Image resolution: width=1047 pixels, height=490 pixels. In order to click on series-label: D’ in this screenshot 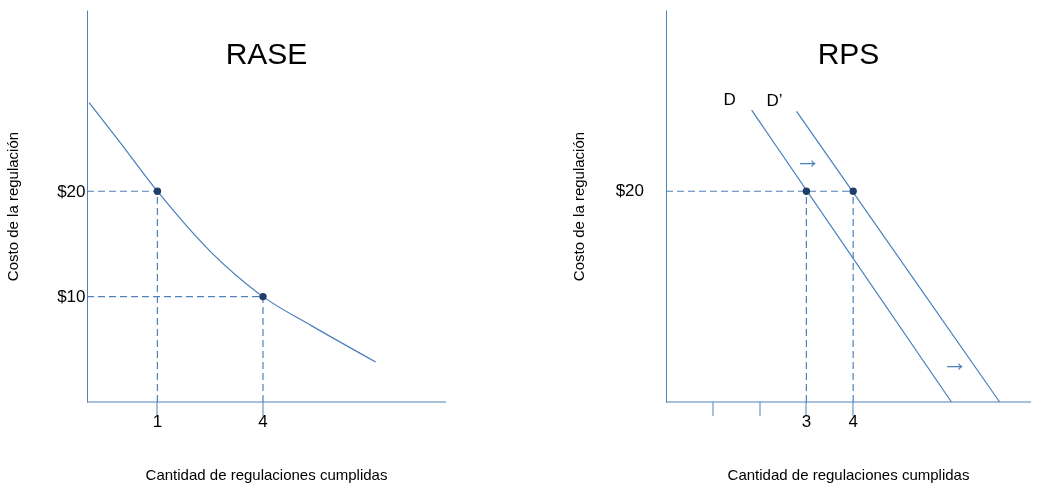, I will do `click(774, 101)`.